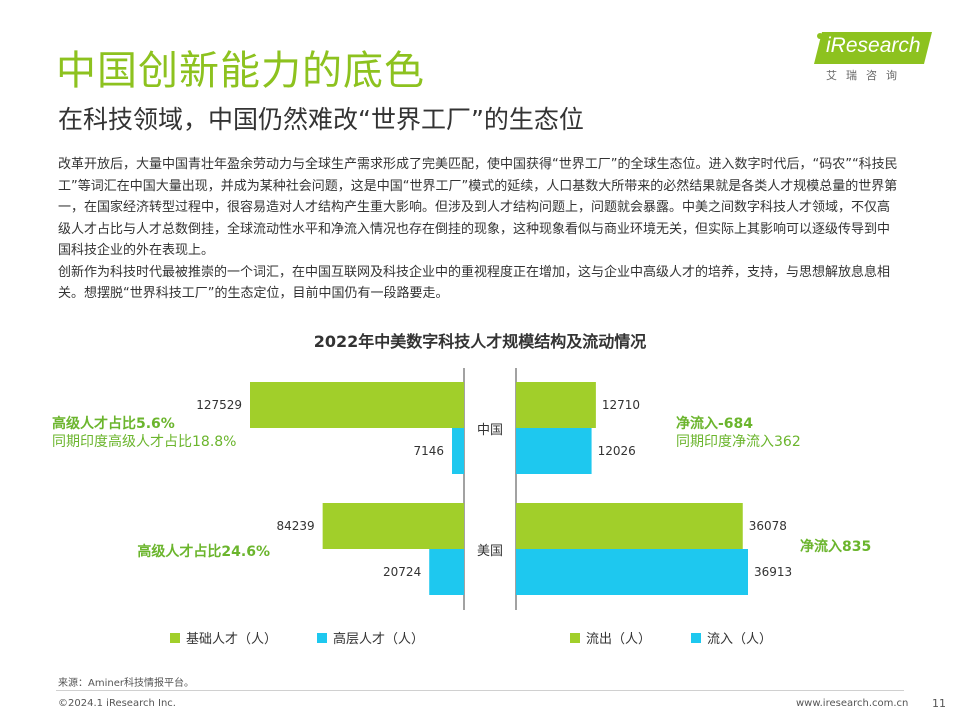 This screenshot has width=960, height=720. I want to click on left-annotation-0-1: 同期印度高级人才占比18.8%, so click(144, 441).